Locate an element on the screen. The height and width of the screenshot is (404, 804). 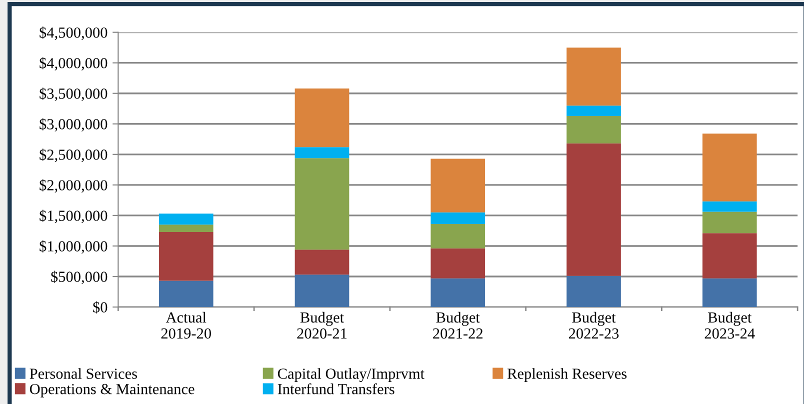
y-tick-label: $4,000,000 is located at coordinates (74, 63).